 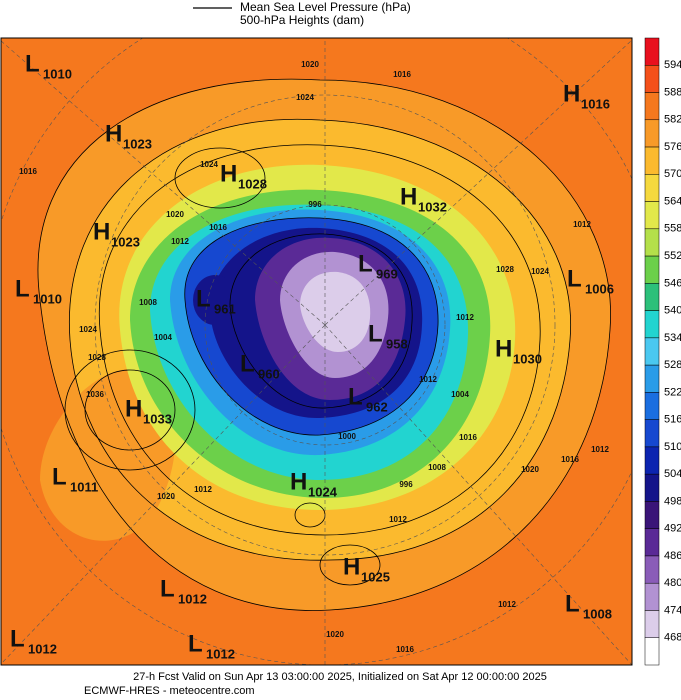 I want to click on pressure-center: H 1023, so click(x=128, y=135).